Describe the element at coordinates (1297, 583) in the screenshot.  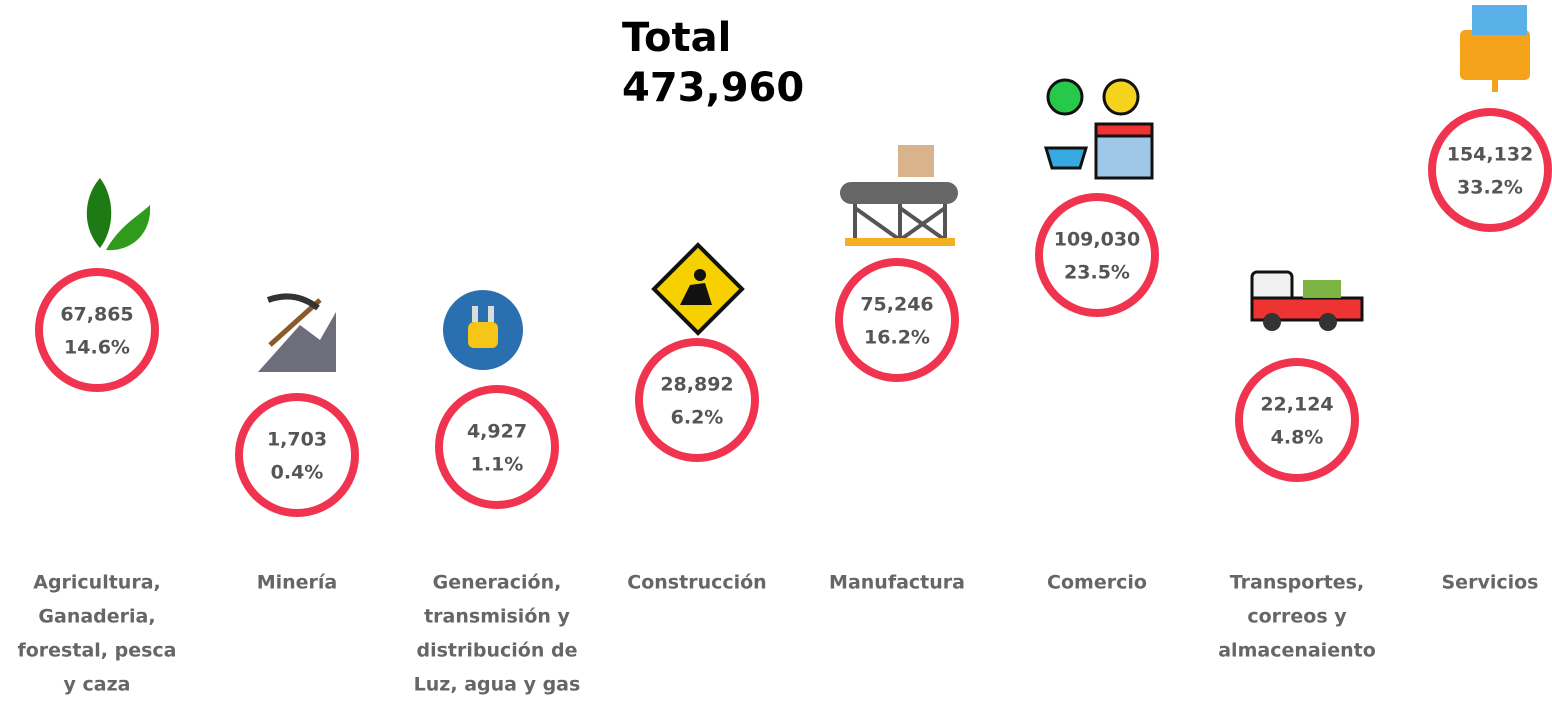
I see `sector-label: Transportes,` at that location.